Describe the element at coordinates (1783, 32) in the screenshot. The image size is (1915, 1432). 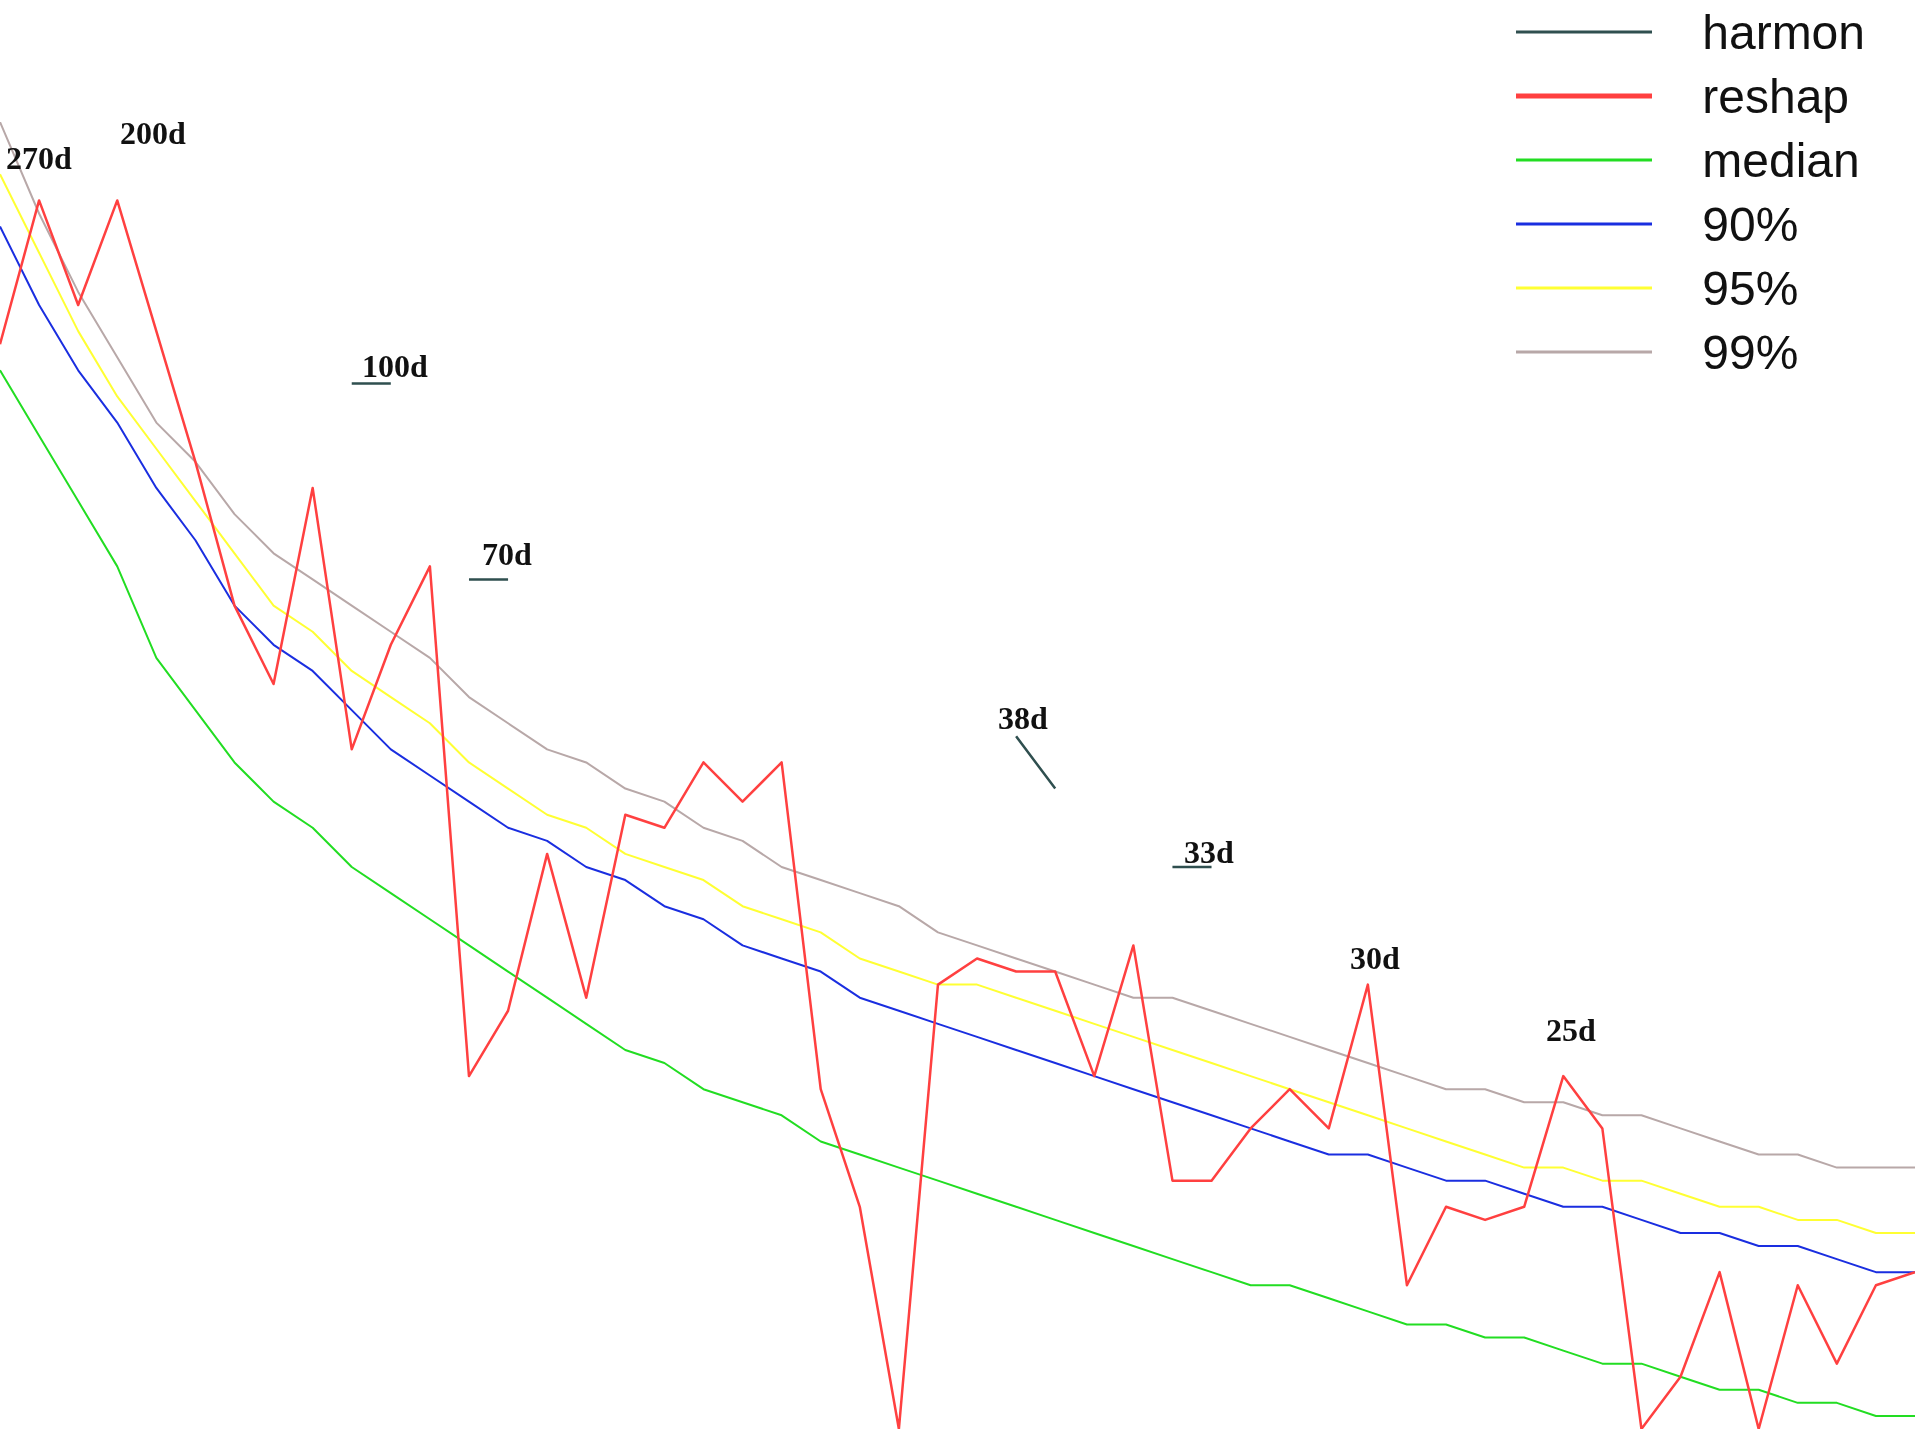
I see `legend-label: harmon` at that location.